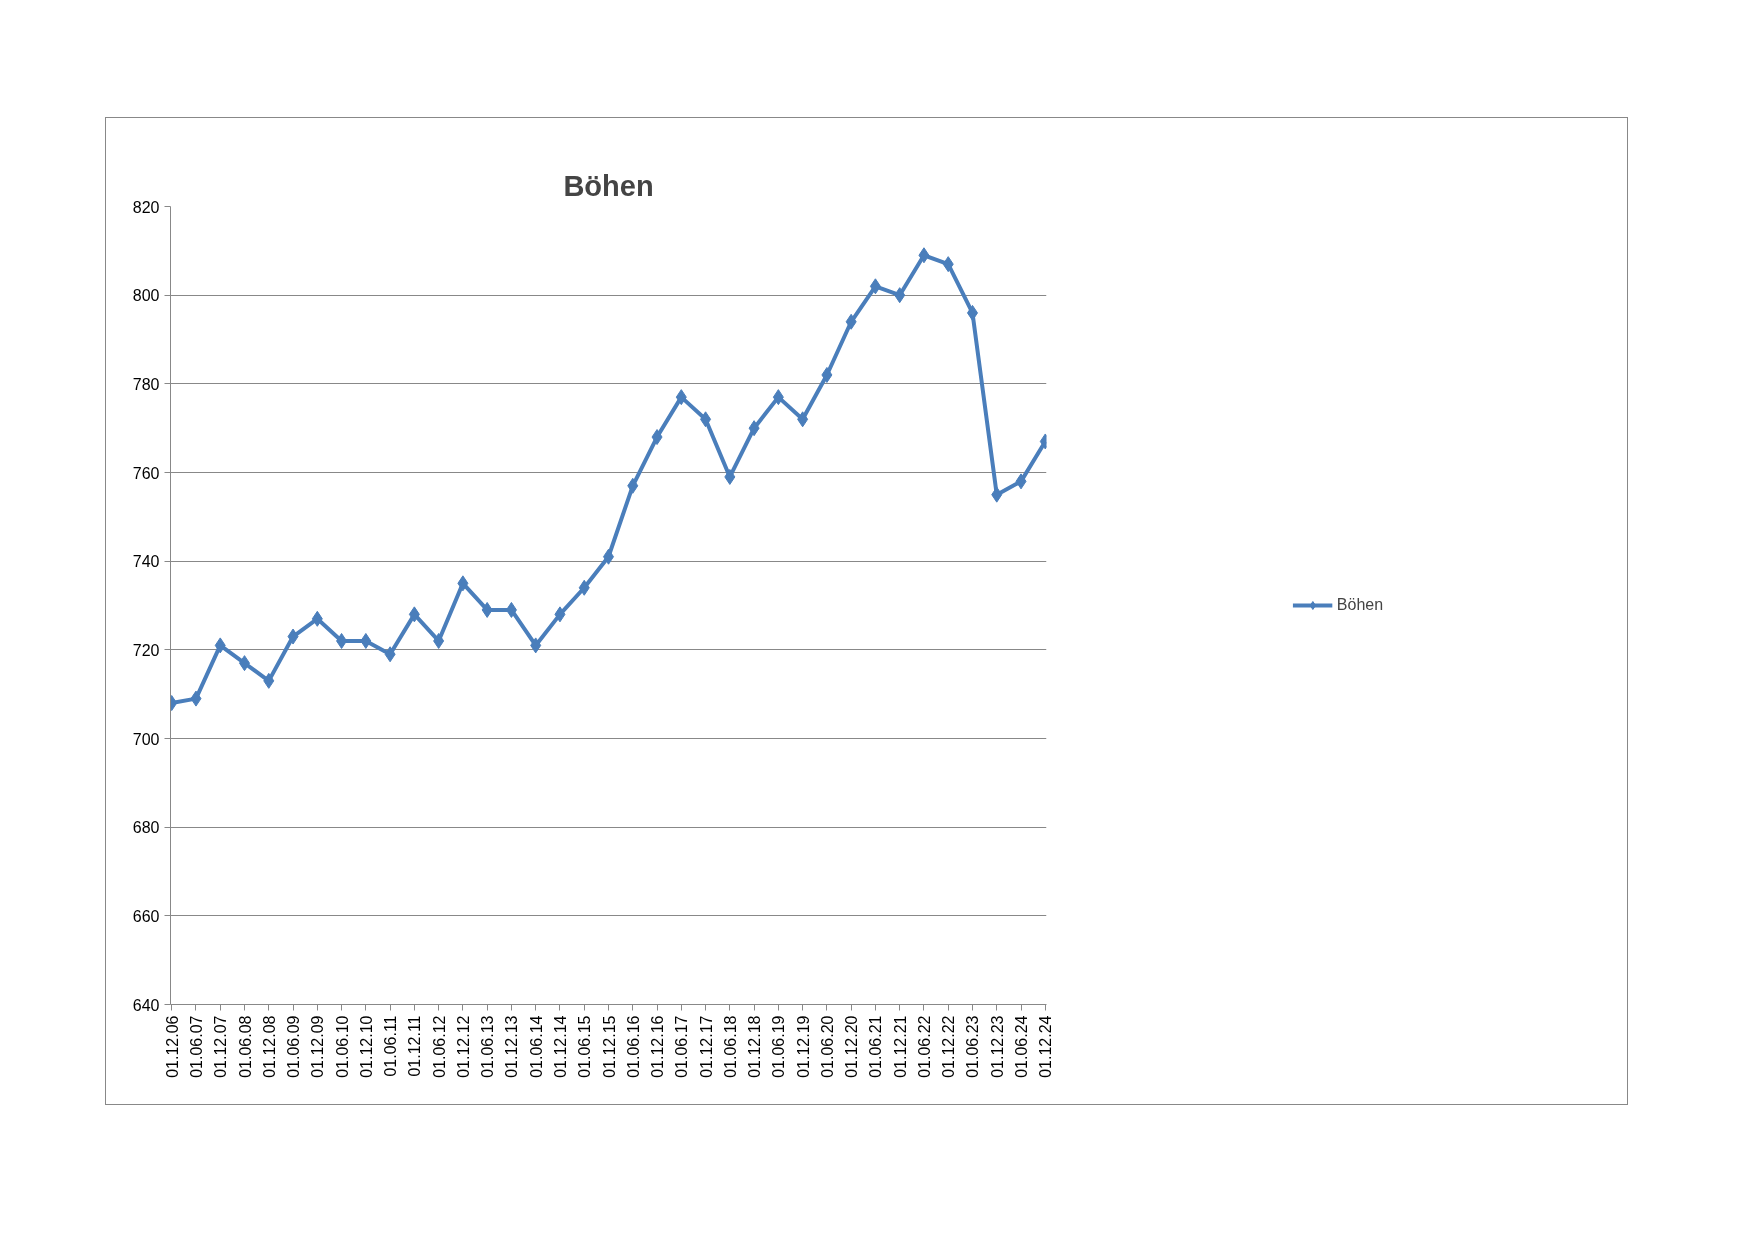 Image resolution: width=1754 pixels, height=1240 pixels. I want to click on x-tick-label: 01.12.12, so click(463, 1046).